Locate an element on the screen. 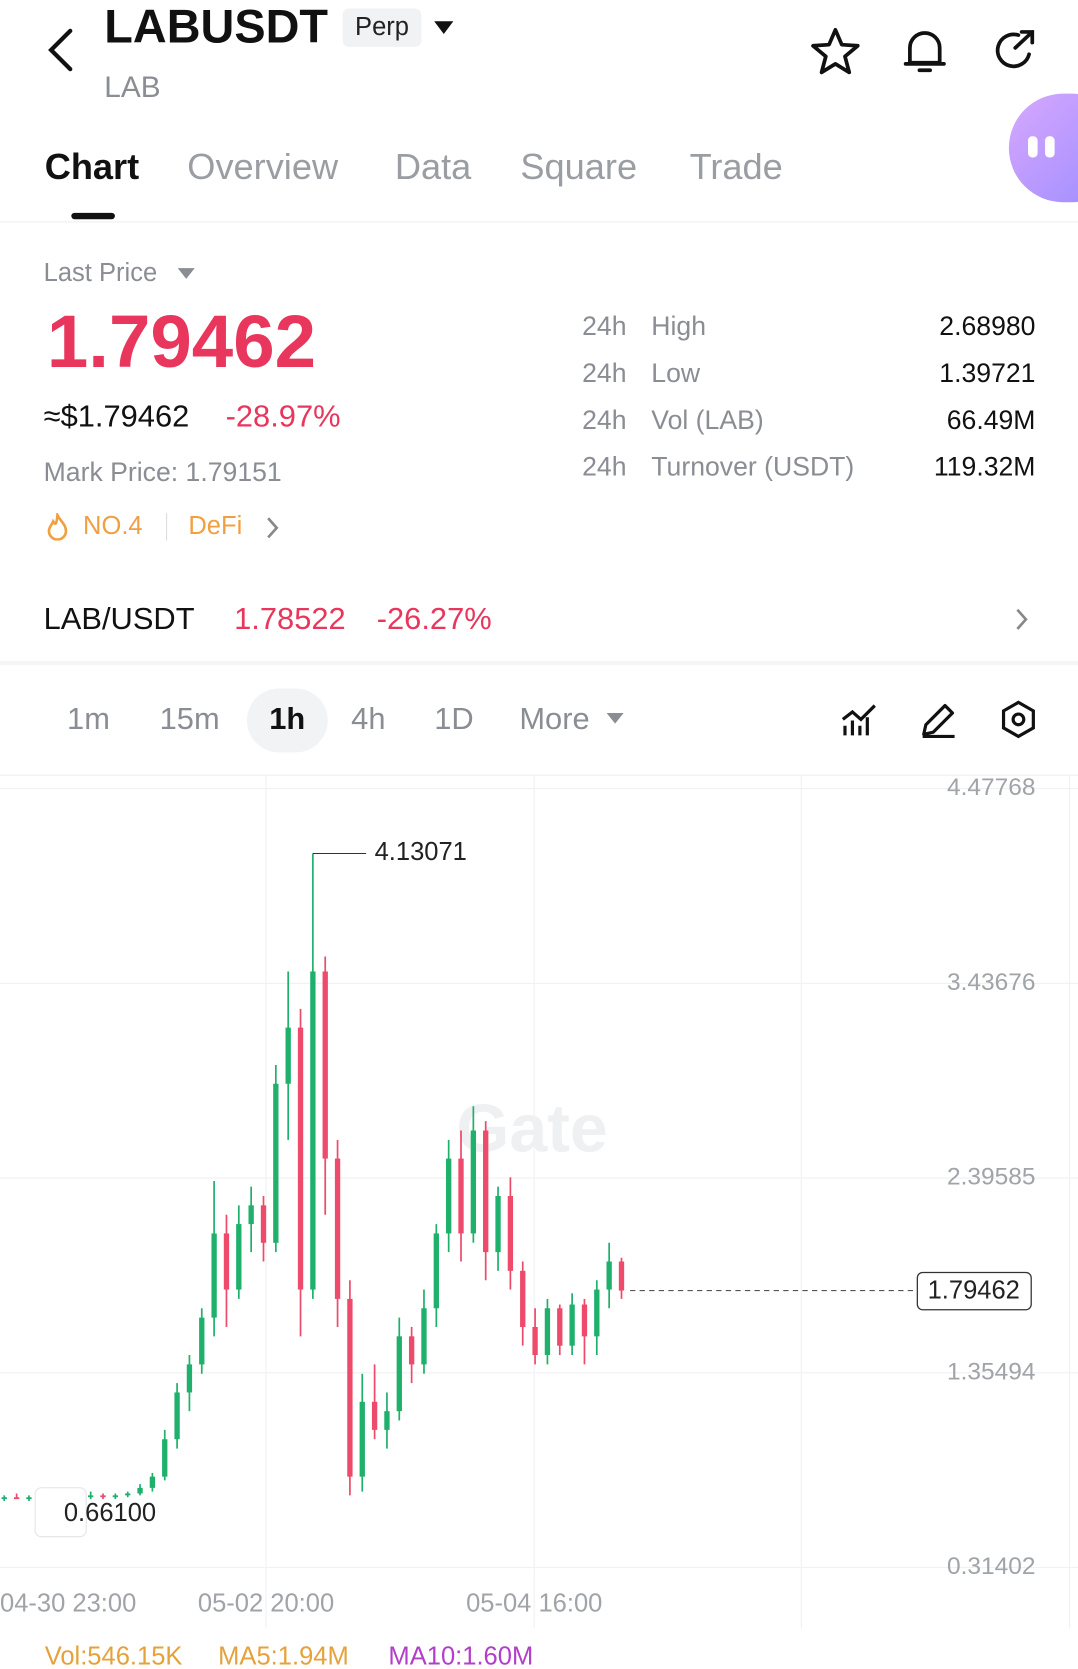 This screenshot has width=1078, height=1669. mark-price: Mark Price: 1.79151 is located at coordinates (162, 472).